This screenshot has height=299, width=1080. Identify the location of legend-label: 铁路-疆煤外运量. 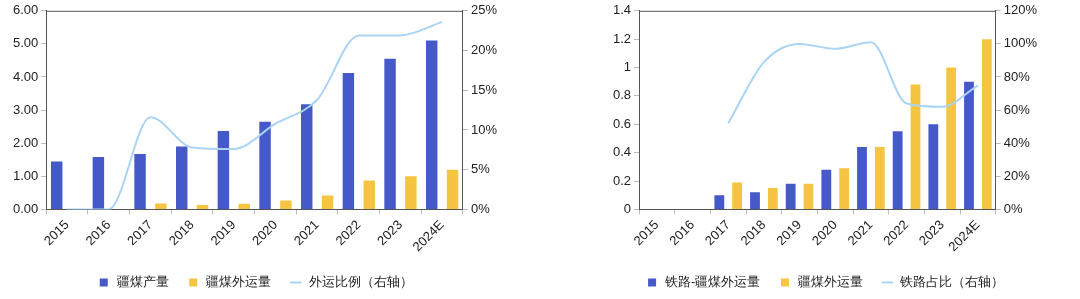
(712, 282).